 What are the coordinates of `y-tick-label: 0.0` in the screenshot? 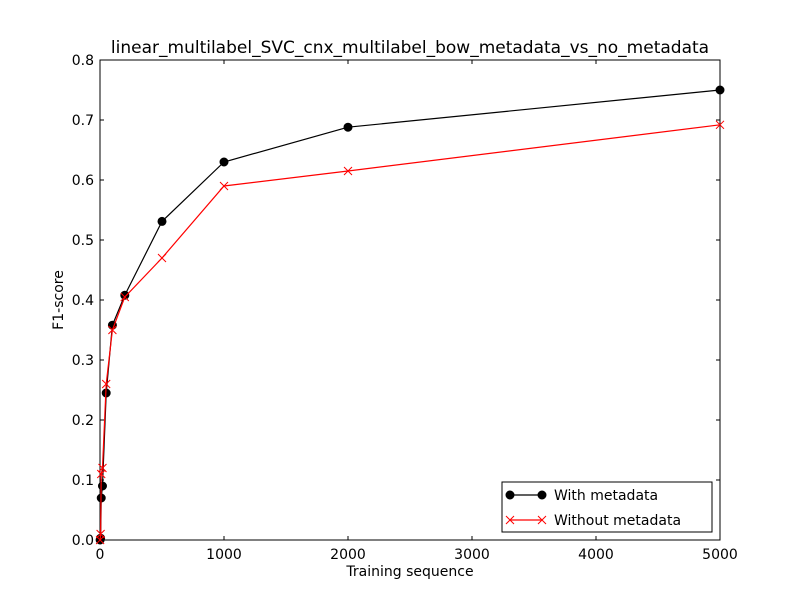 It's located at (83, 541).